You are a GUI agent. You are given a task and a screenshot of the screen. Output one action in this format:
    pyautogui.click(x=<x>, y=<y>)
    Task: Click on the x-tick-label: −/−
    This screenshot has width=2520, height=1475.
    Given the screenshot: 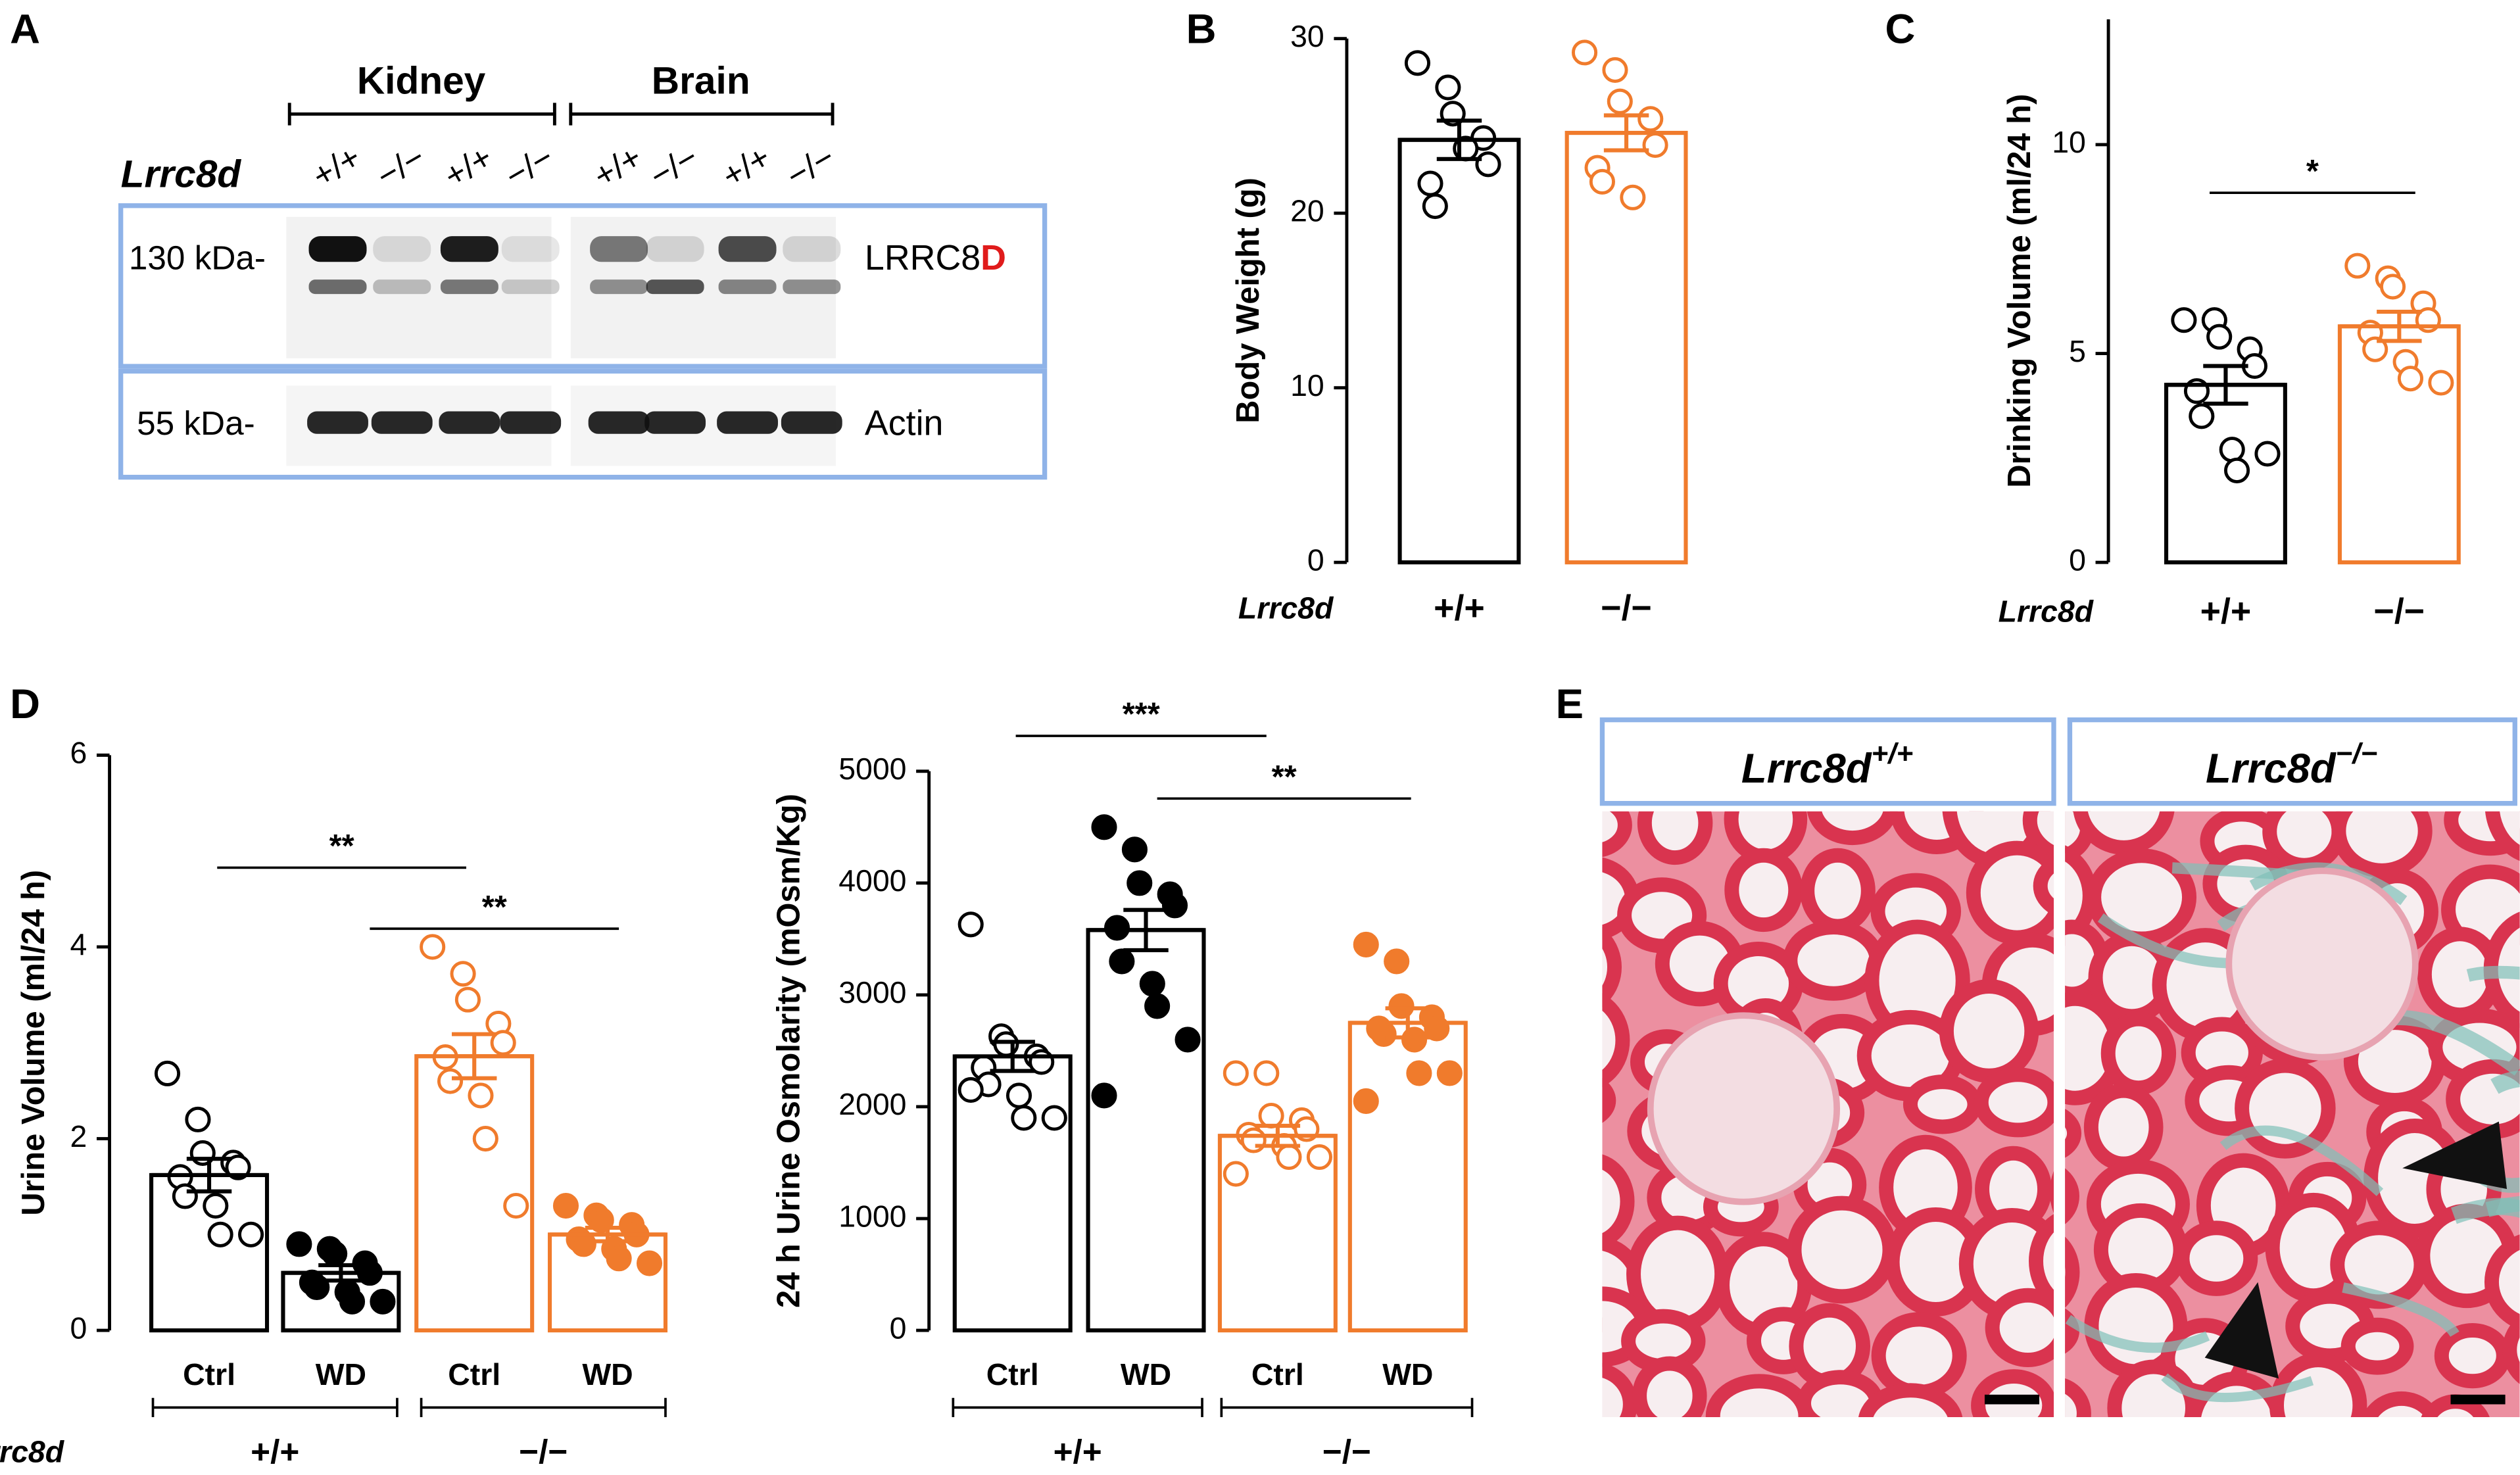 What is the action you would take?
    pyautogui.click(x=2399, y=611)
    